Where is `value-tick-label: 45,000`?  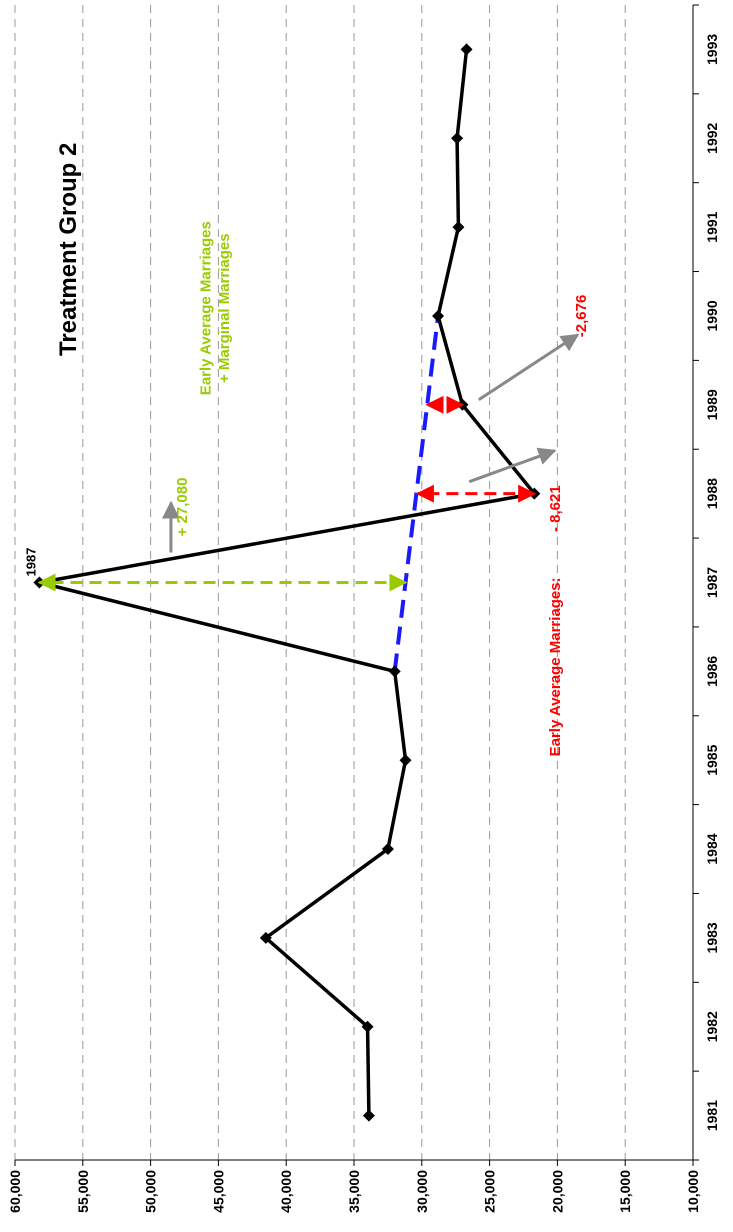
value-tick-label: 45,000 is located at coordinates (218, 1191).